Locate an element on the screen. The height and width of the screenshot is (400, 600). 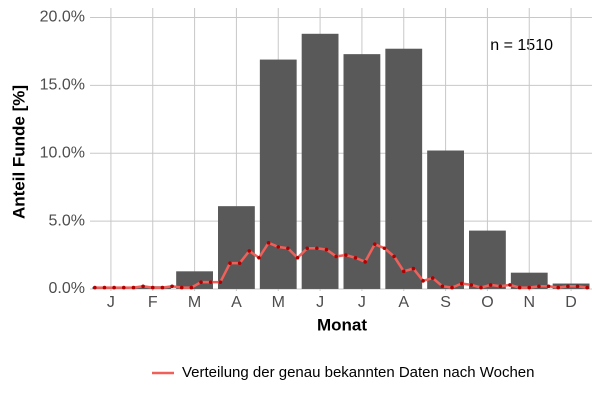
y-tick-label: 5.0% is located at coordinates (67, 220).